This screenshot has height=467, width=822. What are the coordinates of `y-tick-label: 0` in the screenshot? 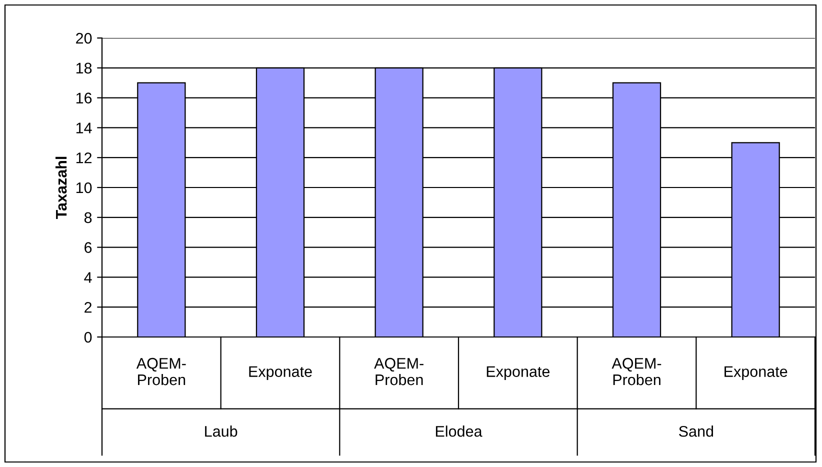 It's located at (88, 337).